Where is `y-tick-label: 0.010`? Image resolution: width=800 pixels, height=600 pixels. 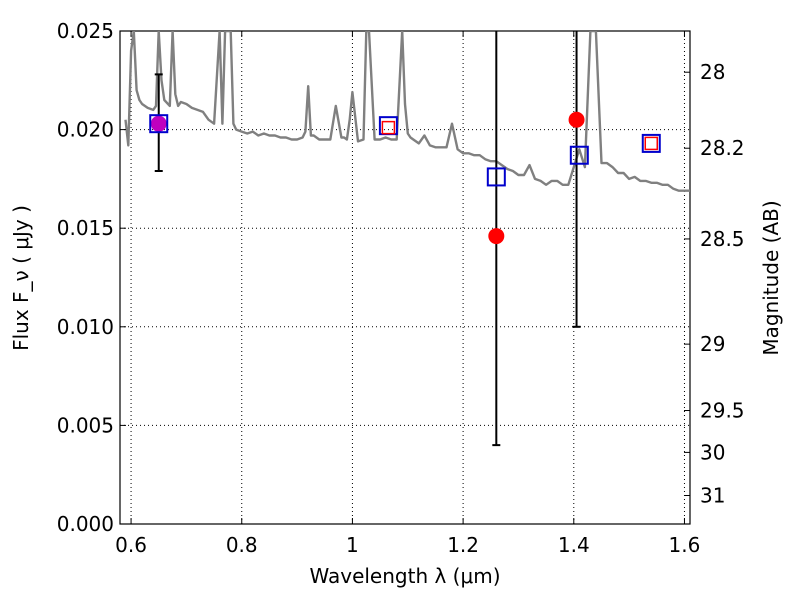 y-tick-label: 0.010 is located at coordinates (85, 327).